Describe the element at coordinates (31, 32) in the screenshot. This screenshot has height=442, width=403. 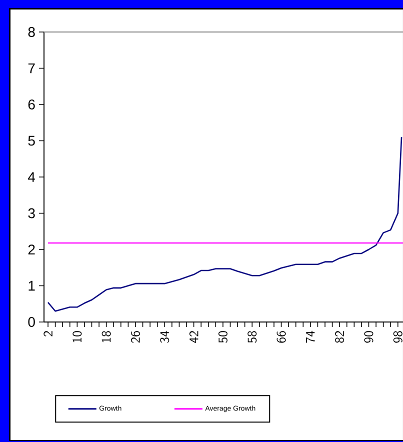
I see `y-tick-label: 8` at that location.